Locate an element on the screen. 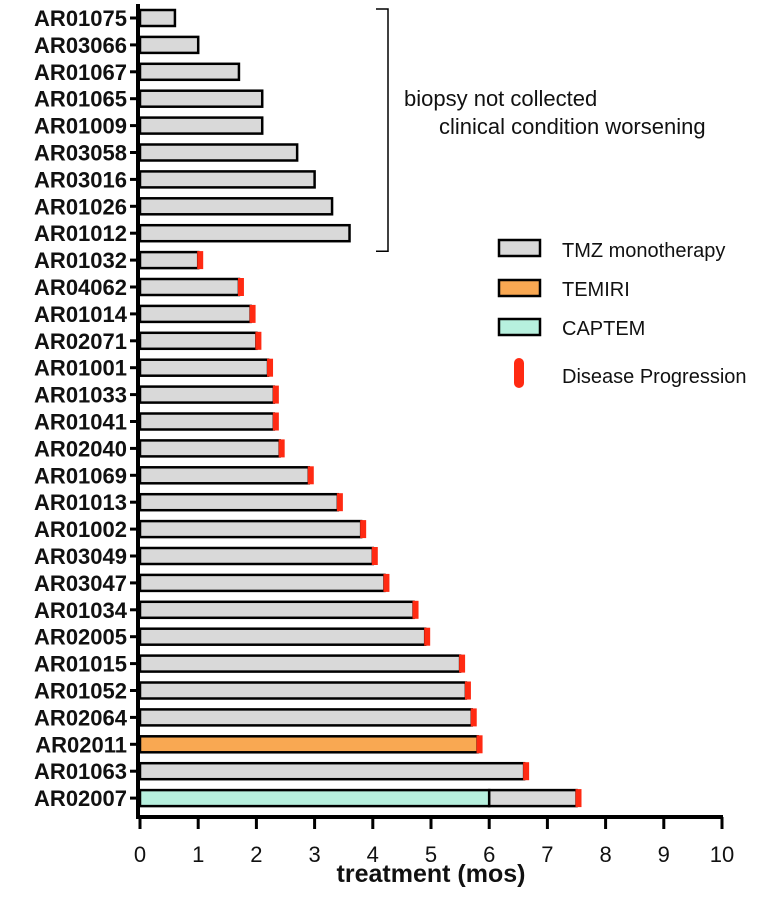 This screenshot has height=918, width=781. bar-segment-temiri is located at coordinates (308, 744).